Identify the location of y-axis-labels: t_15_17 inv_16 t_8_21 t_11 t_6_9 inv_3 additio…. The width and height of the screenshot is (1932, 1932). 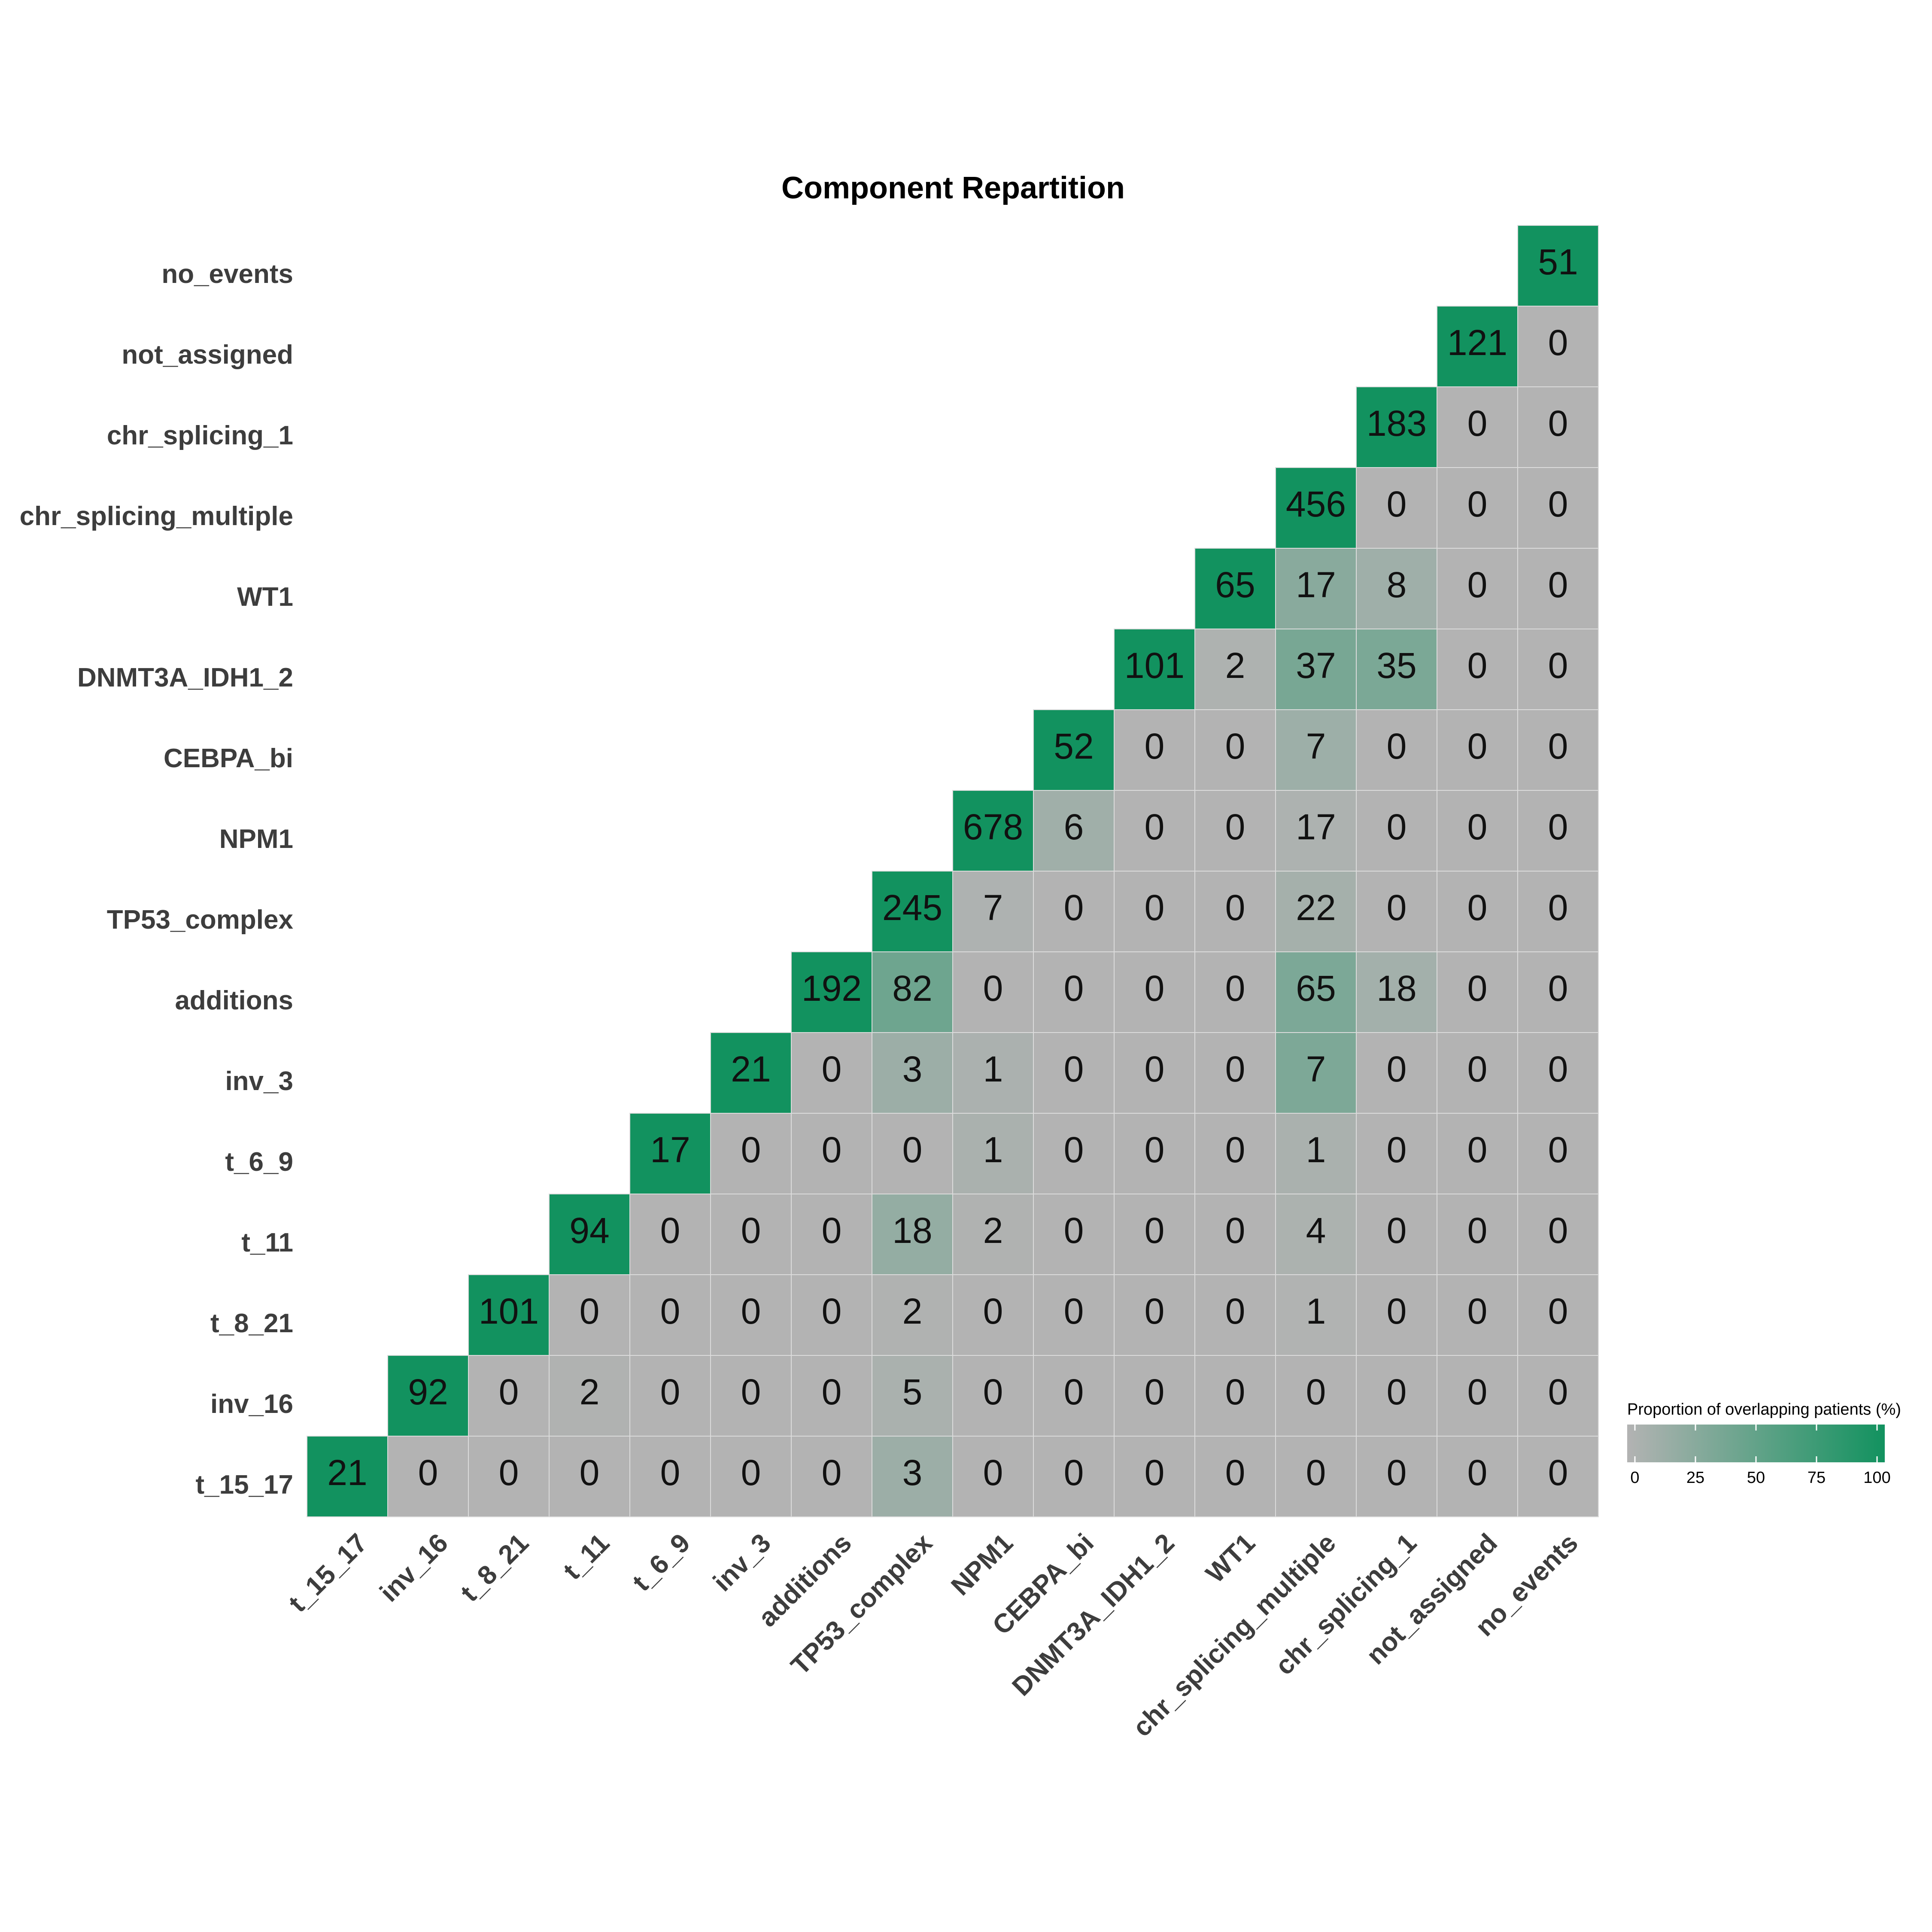
(157, 879).